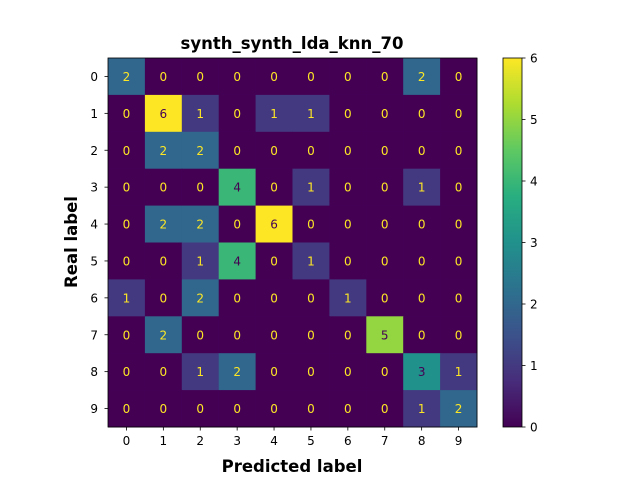  What do you see at coordinates (127, 298) in the screenshot?
I see `heatmap-cell-r6-c0` at bounding box center [127, 298].